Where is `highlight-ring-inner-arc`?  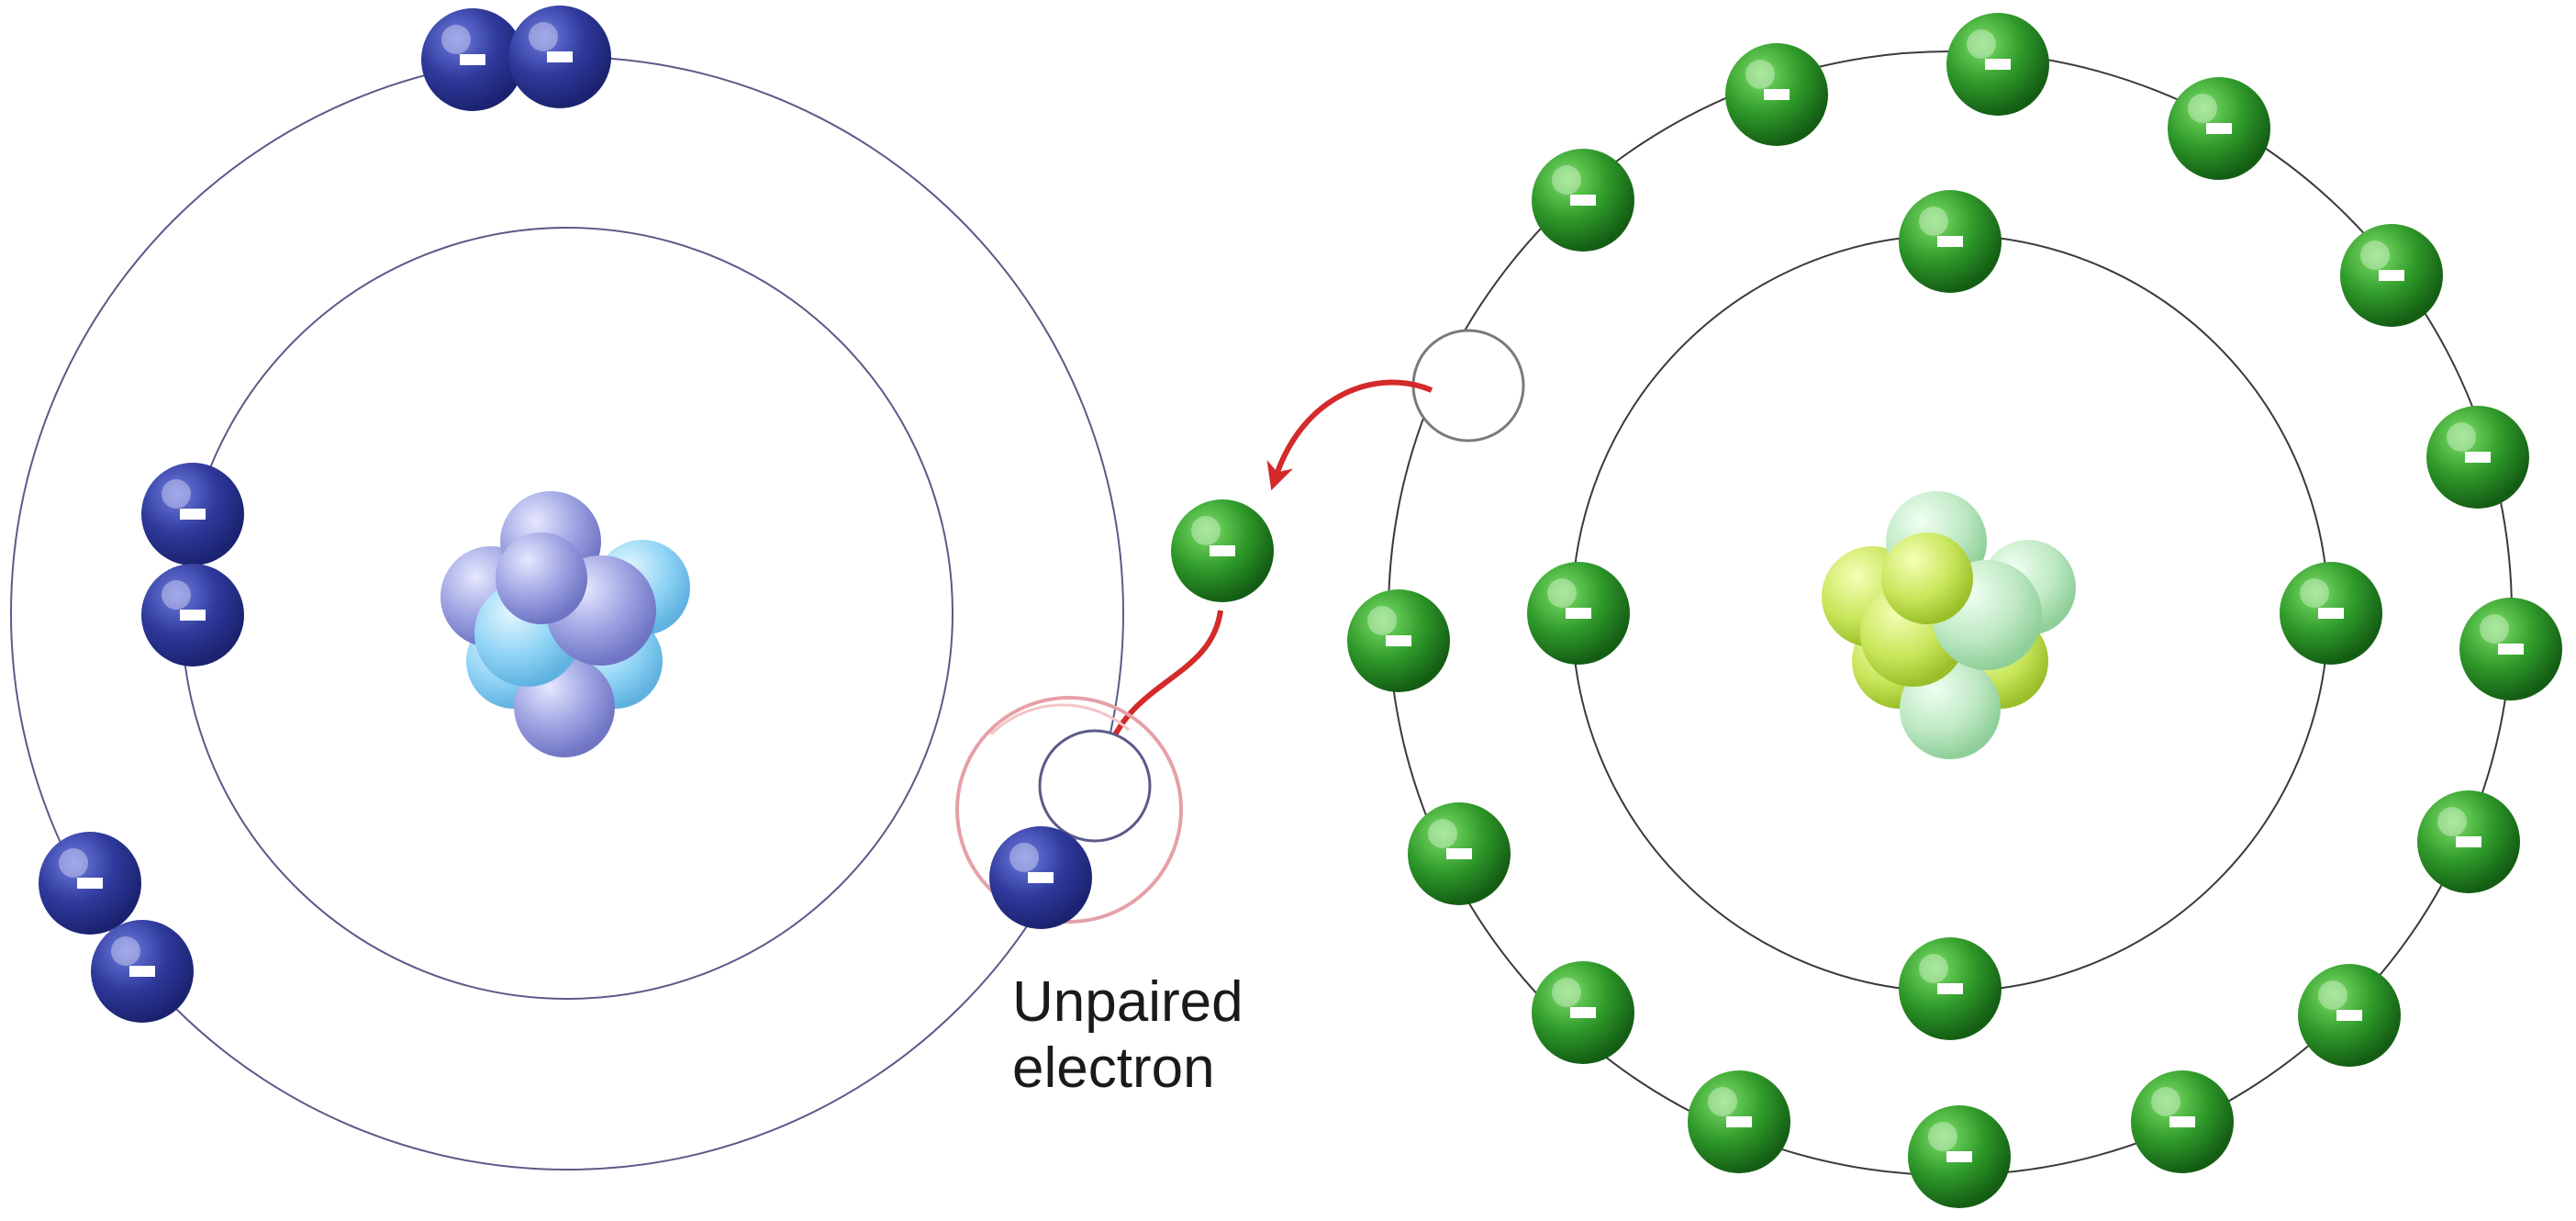
highlight-ring-inner-arc is located at coordinates (1059, 719).